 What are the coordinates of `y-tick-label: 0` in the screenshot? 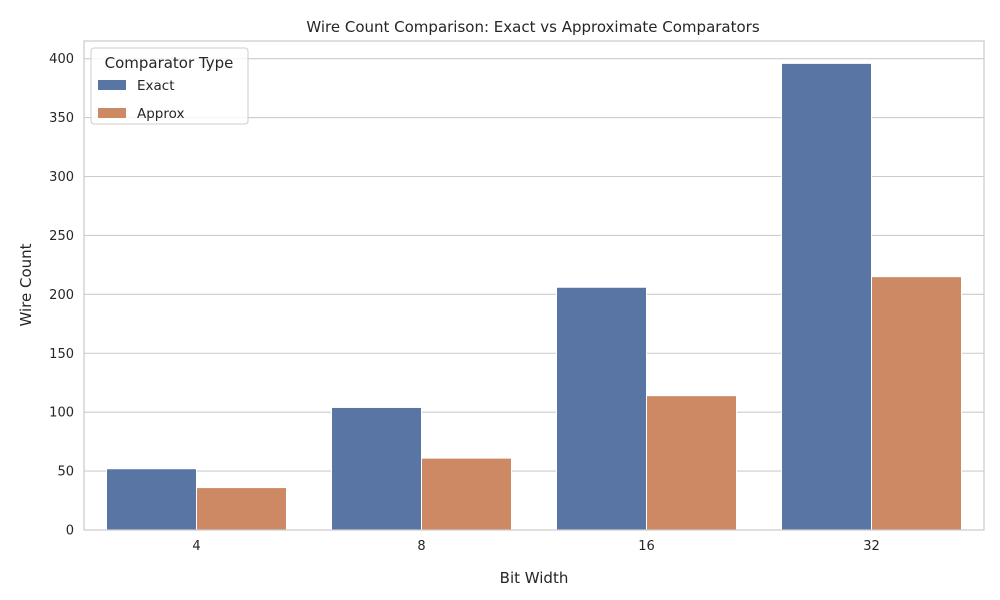 It's located at (70, 531).